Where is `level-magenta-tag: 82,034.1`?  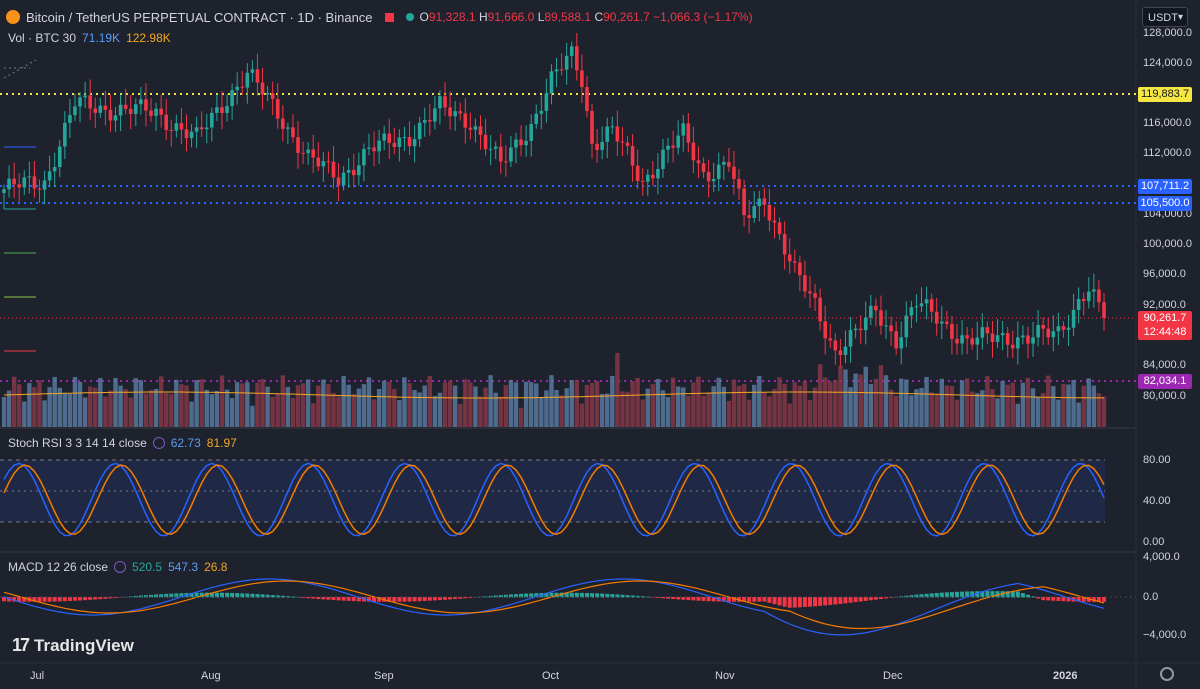
level-magenta-tag: 82,034.1 is located at coordinates (1165, 381).